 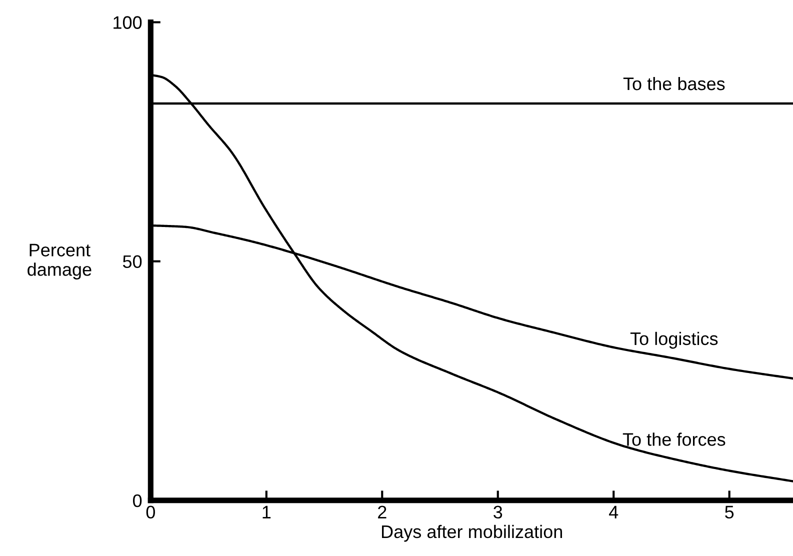 What do you see at coordinates (472, 533) in the screenshot?
I see `x-axis-title: Days after mobilization` at bounding box center [472, 533].